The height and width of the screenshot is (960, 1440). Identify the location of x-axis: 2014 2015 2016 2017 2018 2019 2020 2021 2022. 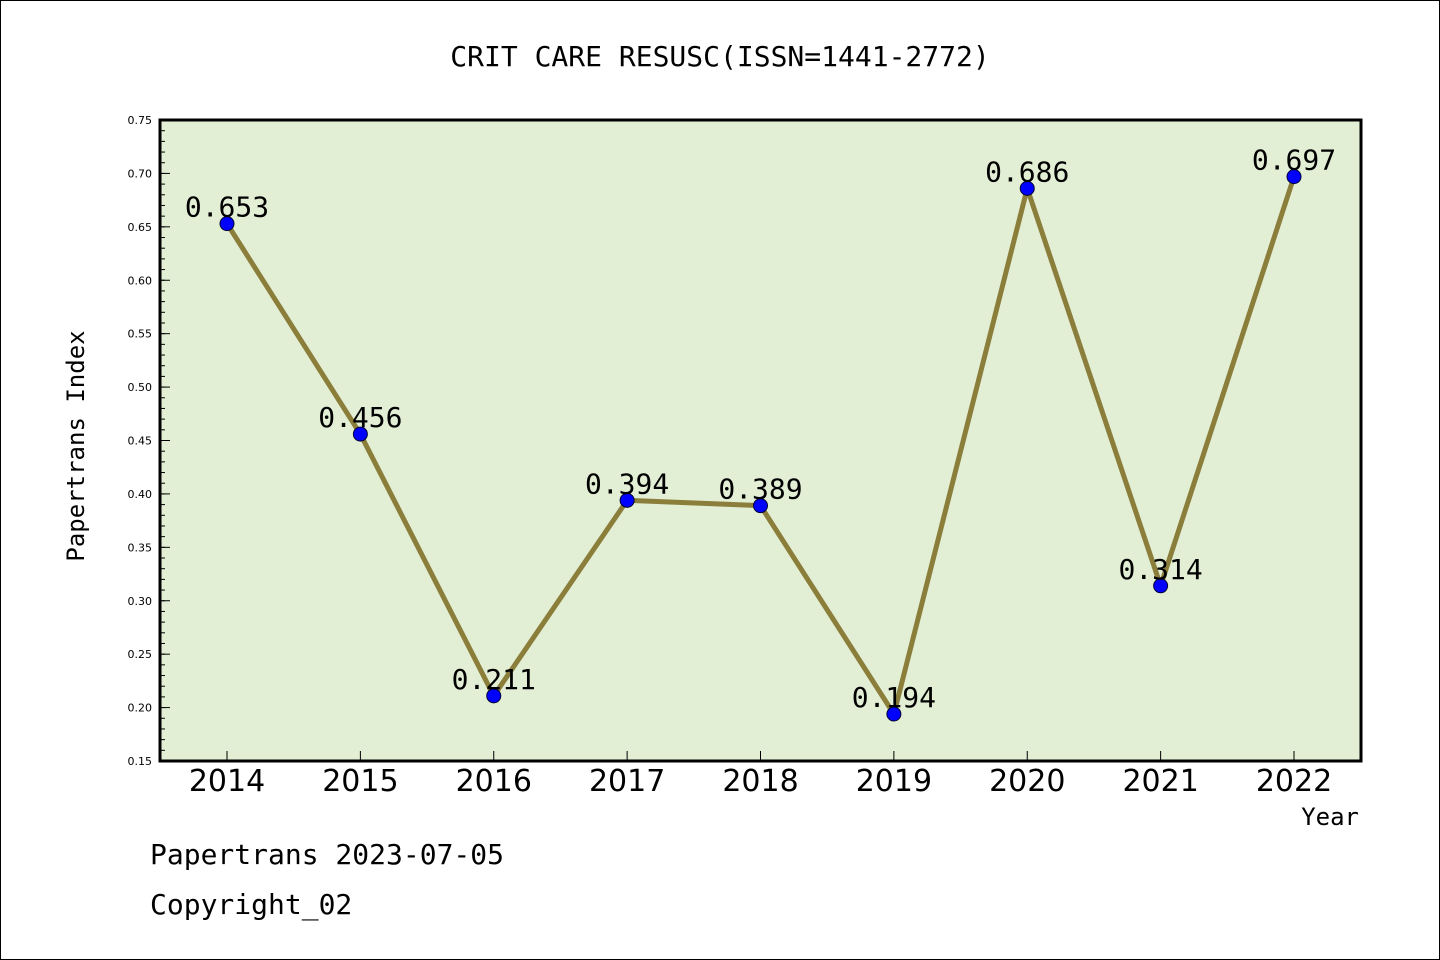
(760, 775).